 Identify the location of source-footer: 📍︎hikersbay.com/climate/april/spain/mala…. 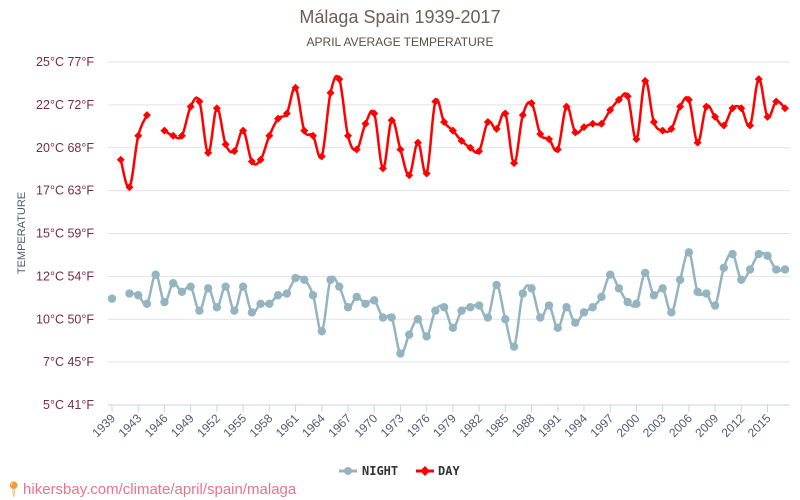
(150, 489).